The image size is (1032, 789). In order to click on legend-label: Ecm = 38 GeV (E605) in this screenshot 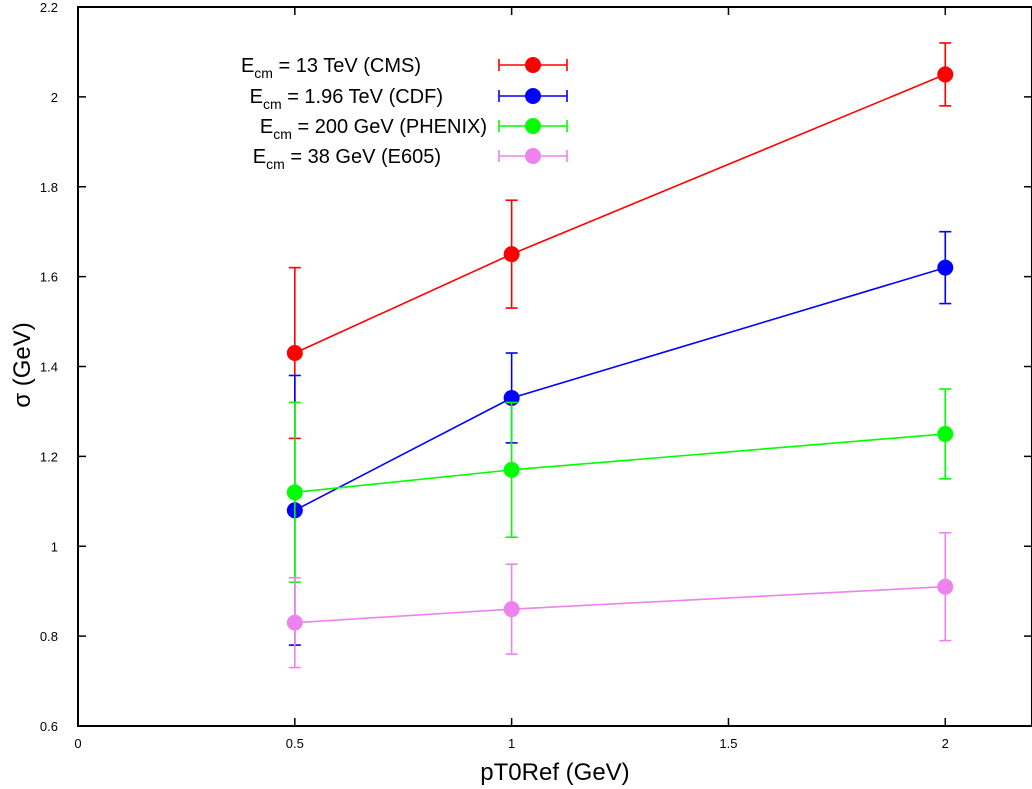, I will do `click(347, 159)`.